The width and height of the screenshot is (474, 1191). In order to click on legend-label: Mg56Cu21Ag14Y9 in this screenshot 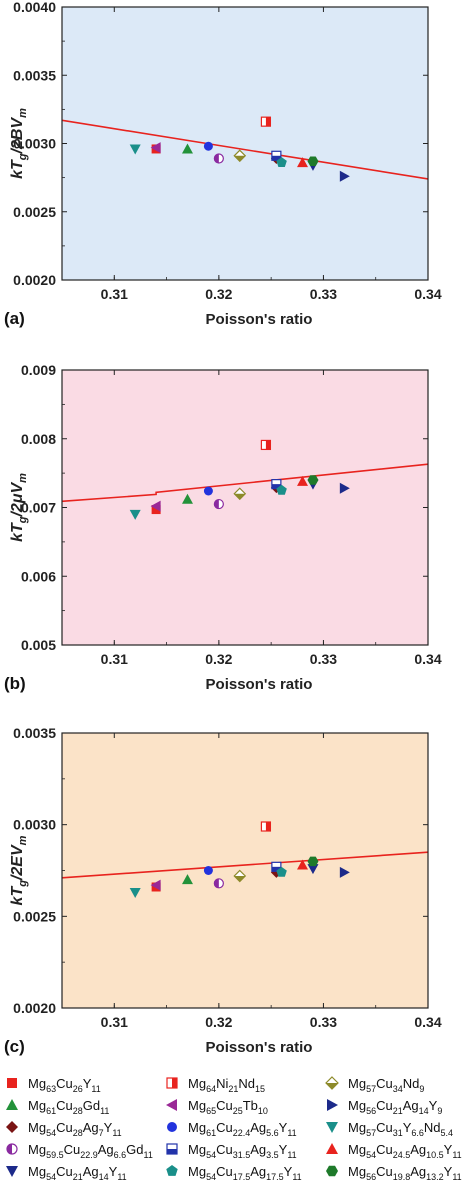, I will do `click(395, 1107)`.